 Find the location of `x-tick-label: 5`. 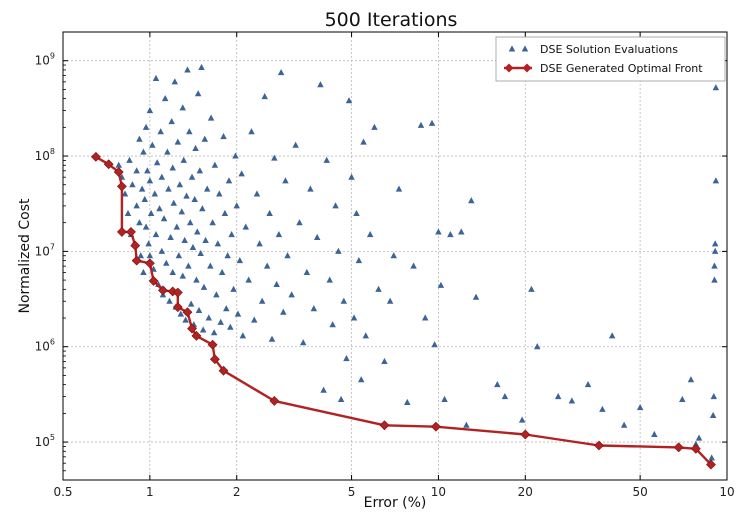

x-tick-label: 5 is located at coordinates (352, 492).